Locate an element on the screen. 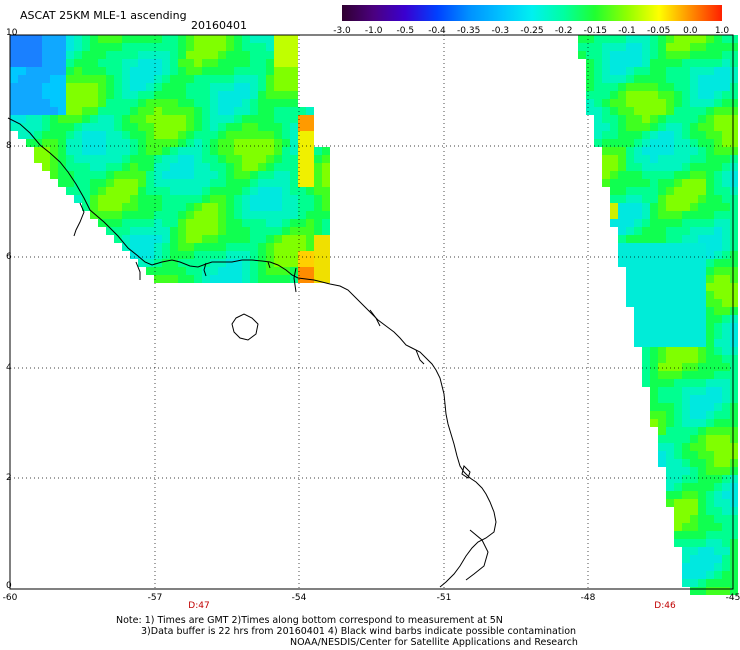  color-scale-bar is located at coordinates (532, 13).